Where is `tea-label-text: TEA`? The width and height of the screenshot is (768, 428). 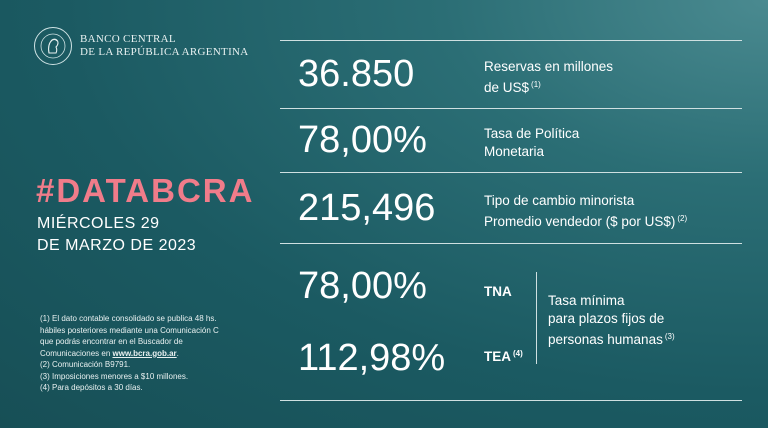 tea-label-text: TEA is located at coordinates (497, 356).